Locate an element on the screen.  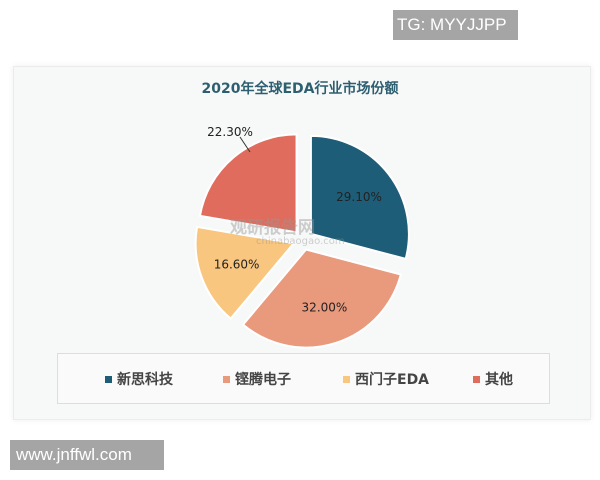
watermark-tg: TG: MYYJJPP is located at coordinates (455, 25).